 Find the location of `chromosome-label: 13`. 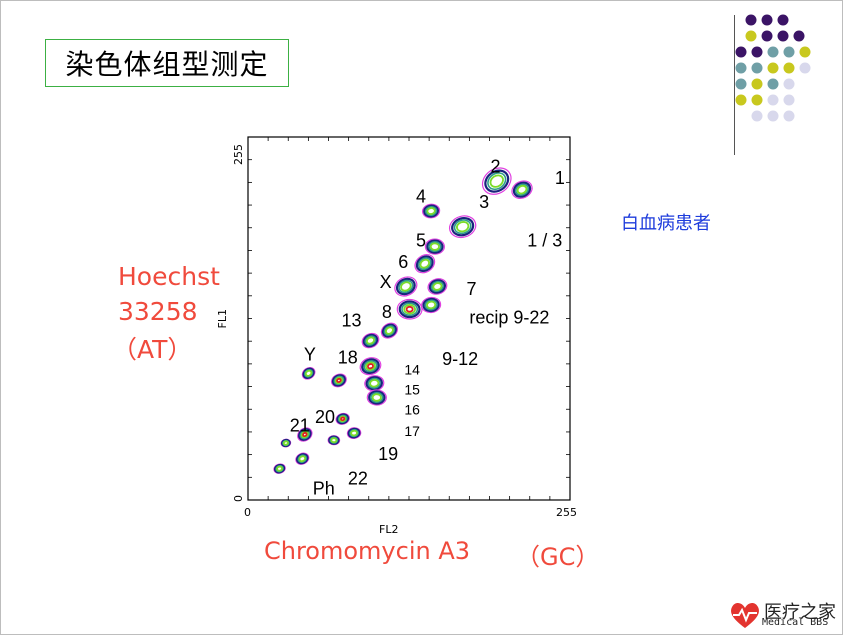

chromosome-label: 13 is located at coordinates (352, 320).